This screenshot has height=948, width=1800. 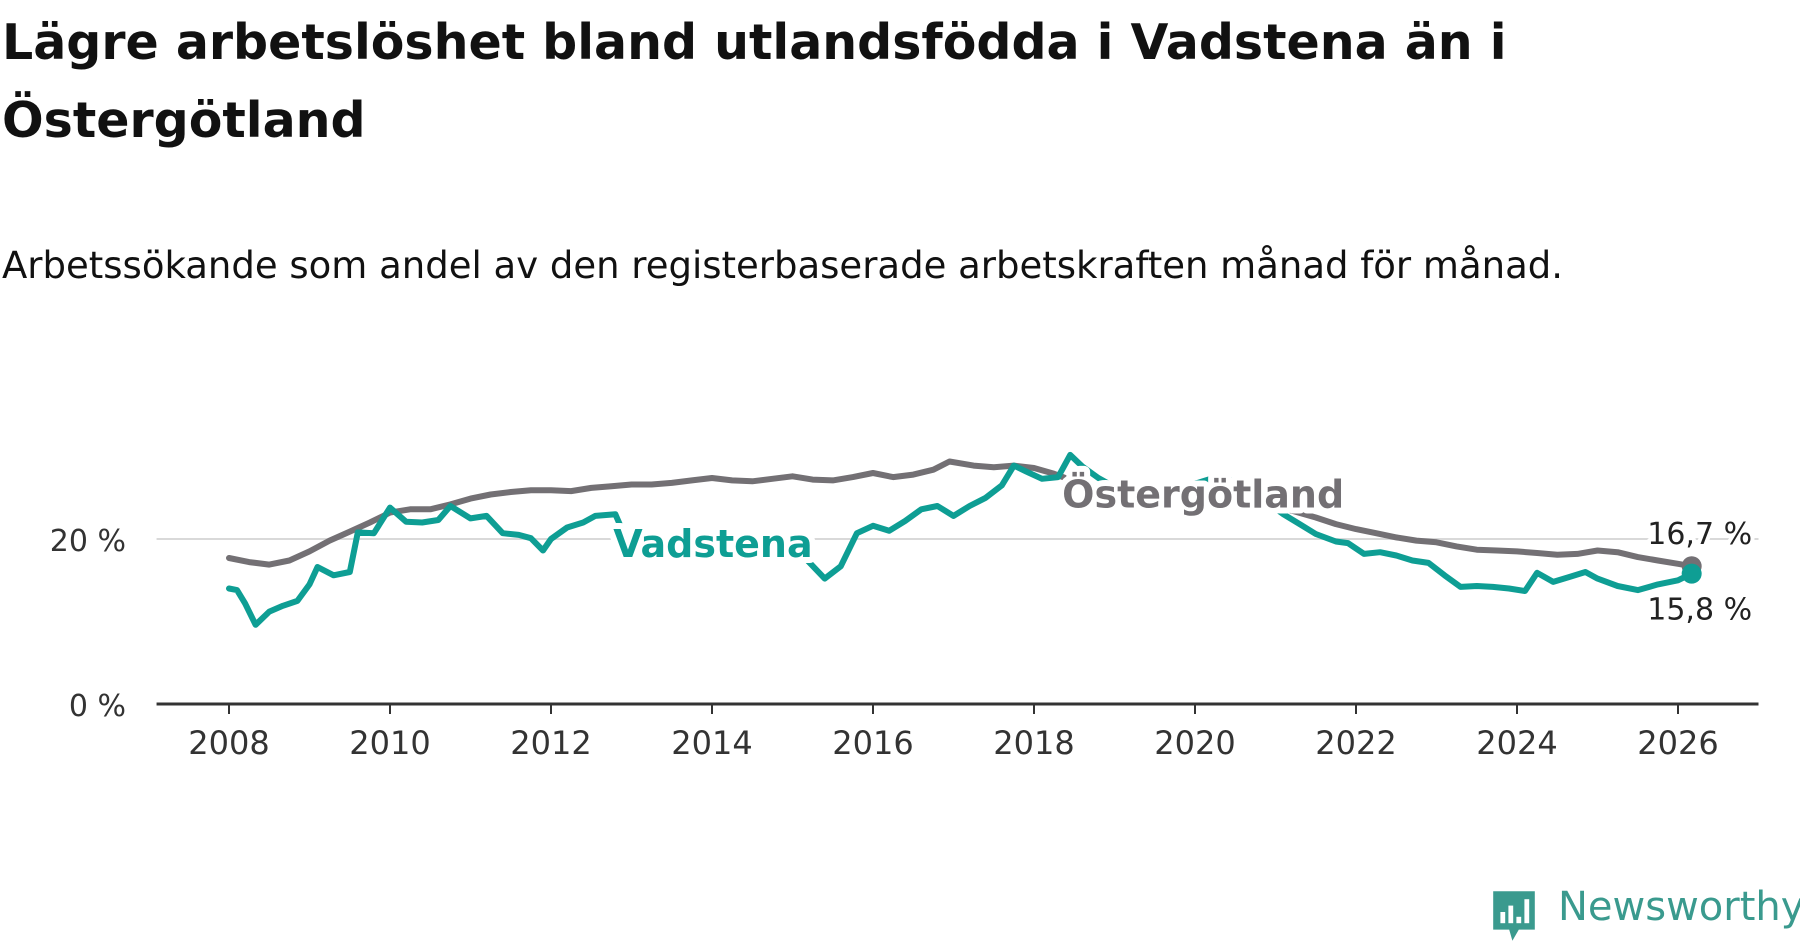 I want to click on series-label-halo-stergtland: Östergötland, so click(x=1203, y=495).